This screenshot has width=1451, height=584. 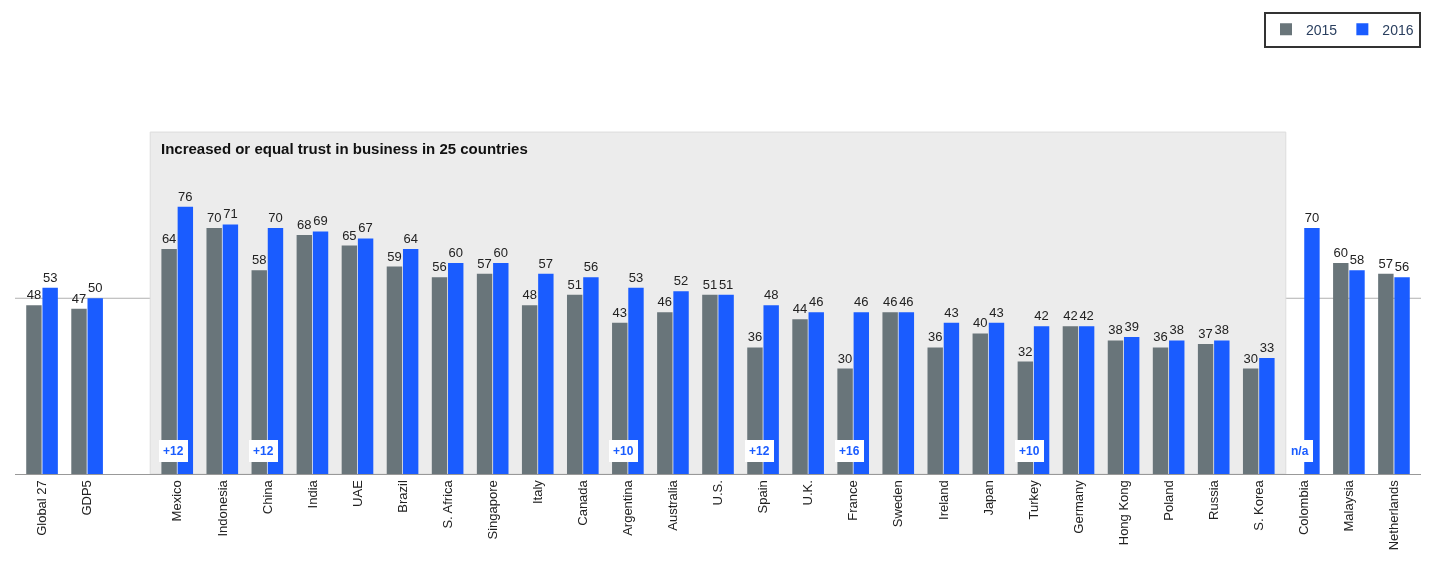 What do you see at coordinates (344, 148) in the screenshot?
I see `band-label: Increased or equal trust in business in 25 countries` at bounding box center [344, 148].